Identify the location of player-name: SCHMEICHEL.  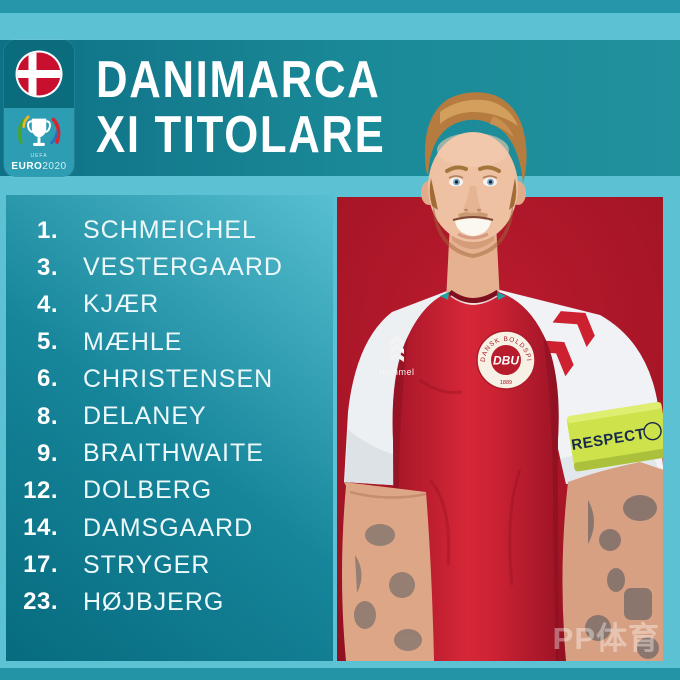
(170, 230).